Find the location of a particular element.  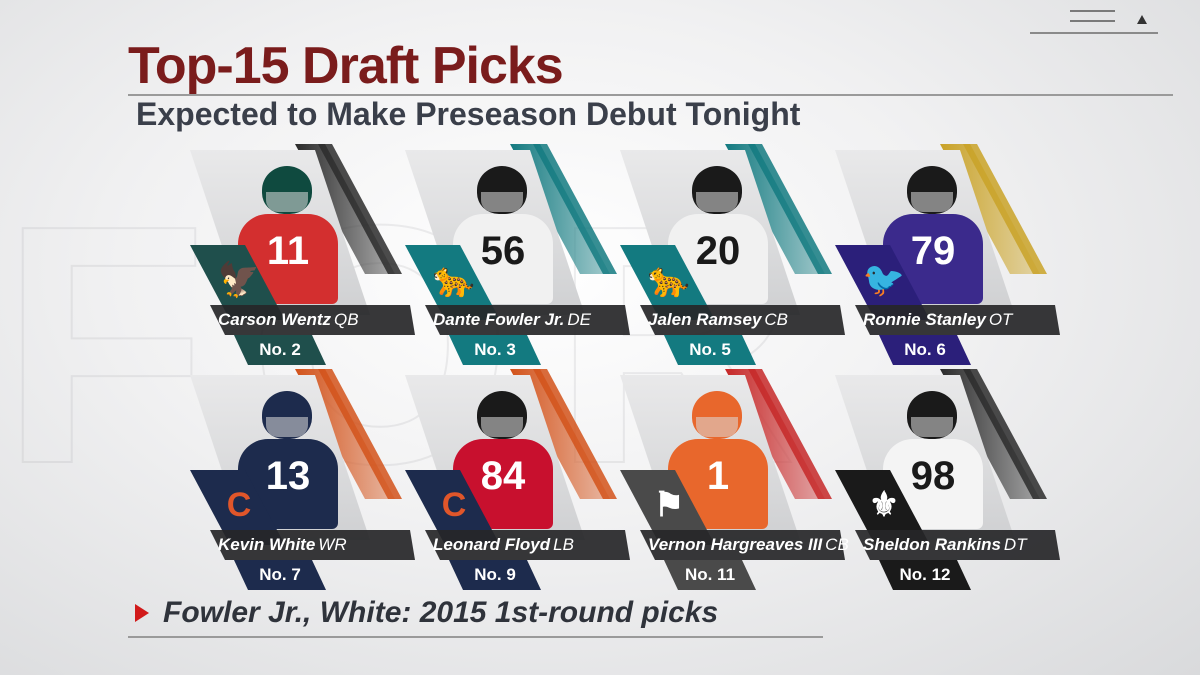

player-name-line: Vernon Hargreaves III CB is located at coordinates (748, 545).